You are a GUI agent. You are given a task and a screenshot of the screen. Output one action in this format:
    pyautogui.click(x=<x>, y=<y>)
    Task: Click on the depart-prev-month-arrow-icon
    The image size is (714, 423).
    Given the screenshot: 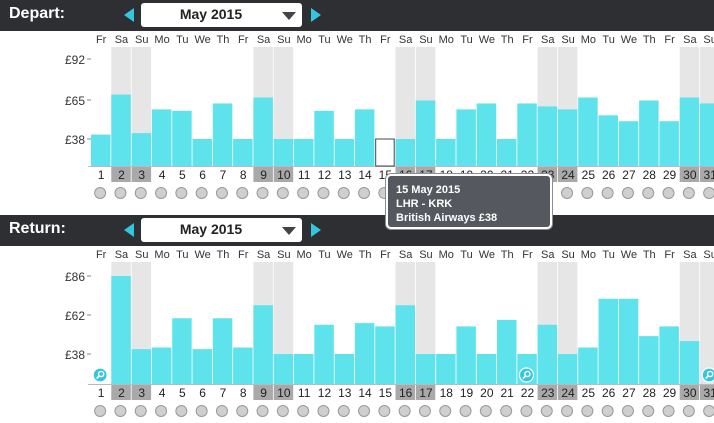 What is the action you would take?
    pyautogui.click(x=129, y=15)
    